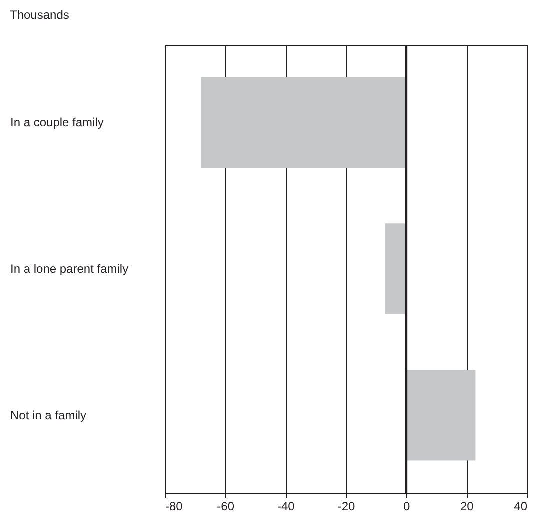 The image size is (550, 524). Describe the element at coordinates (347, 507) in the screenshot. I see `x-tick-label: -20` at that location.